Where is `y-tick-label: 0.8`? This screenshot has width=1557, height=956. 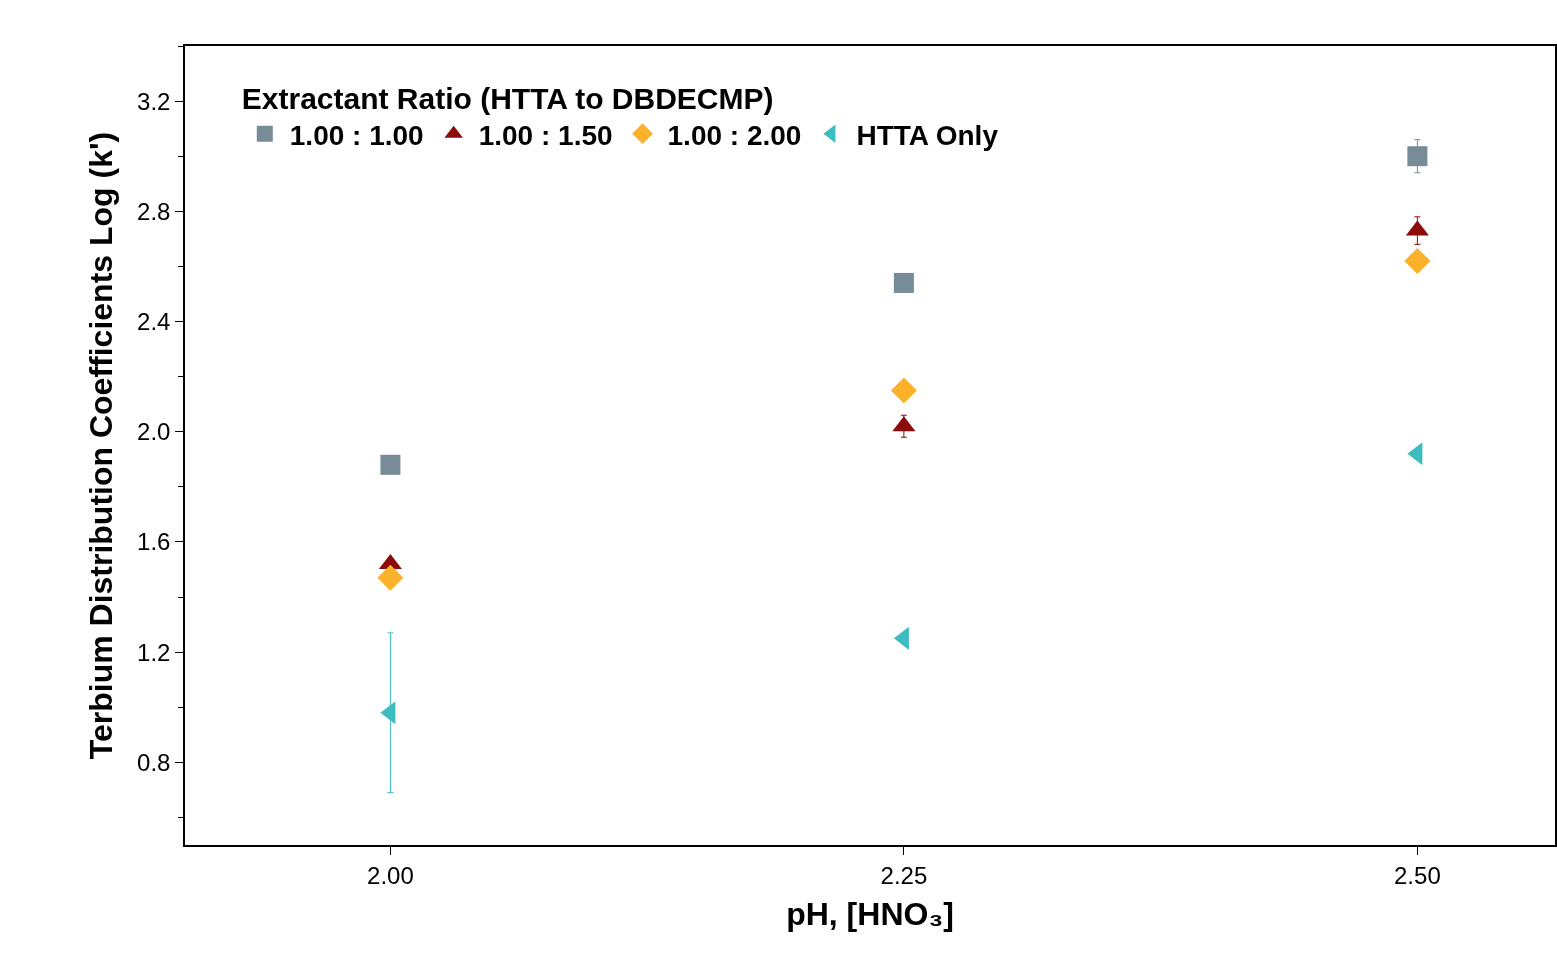 y-tick-label: 0.8 is located at coordinates (154, 762).